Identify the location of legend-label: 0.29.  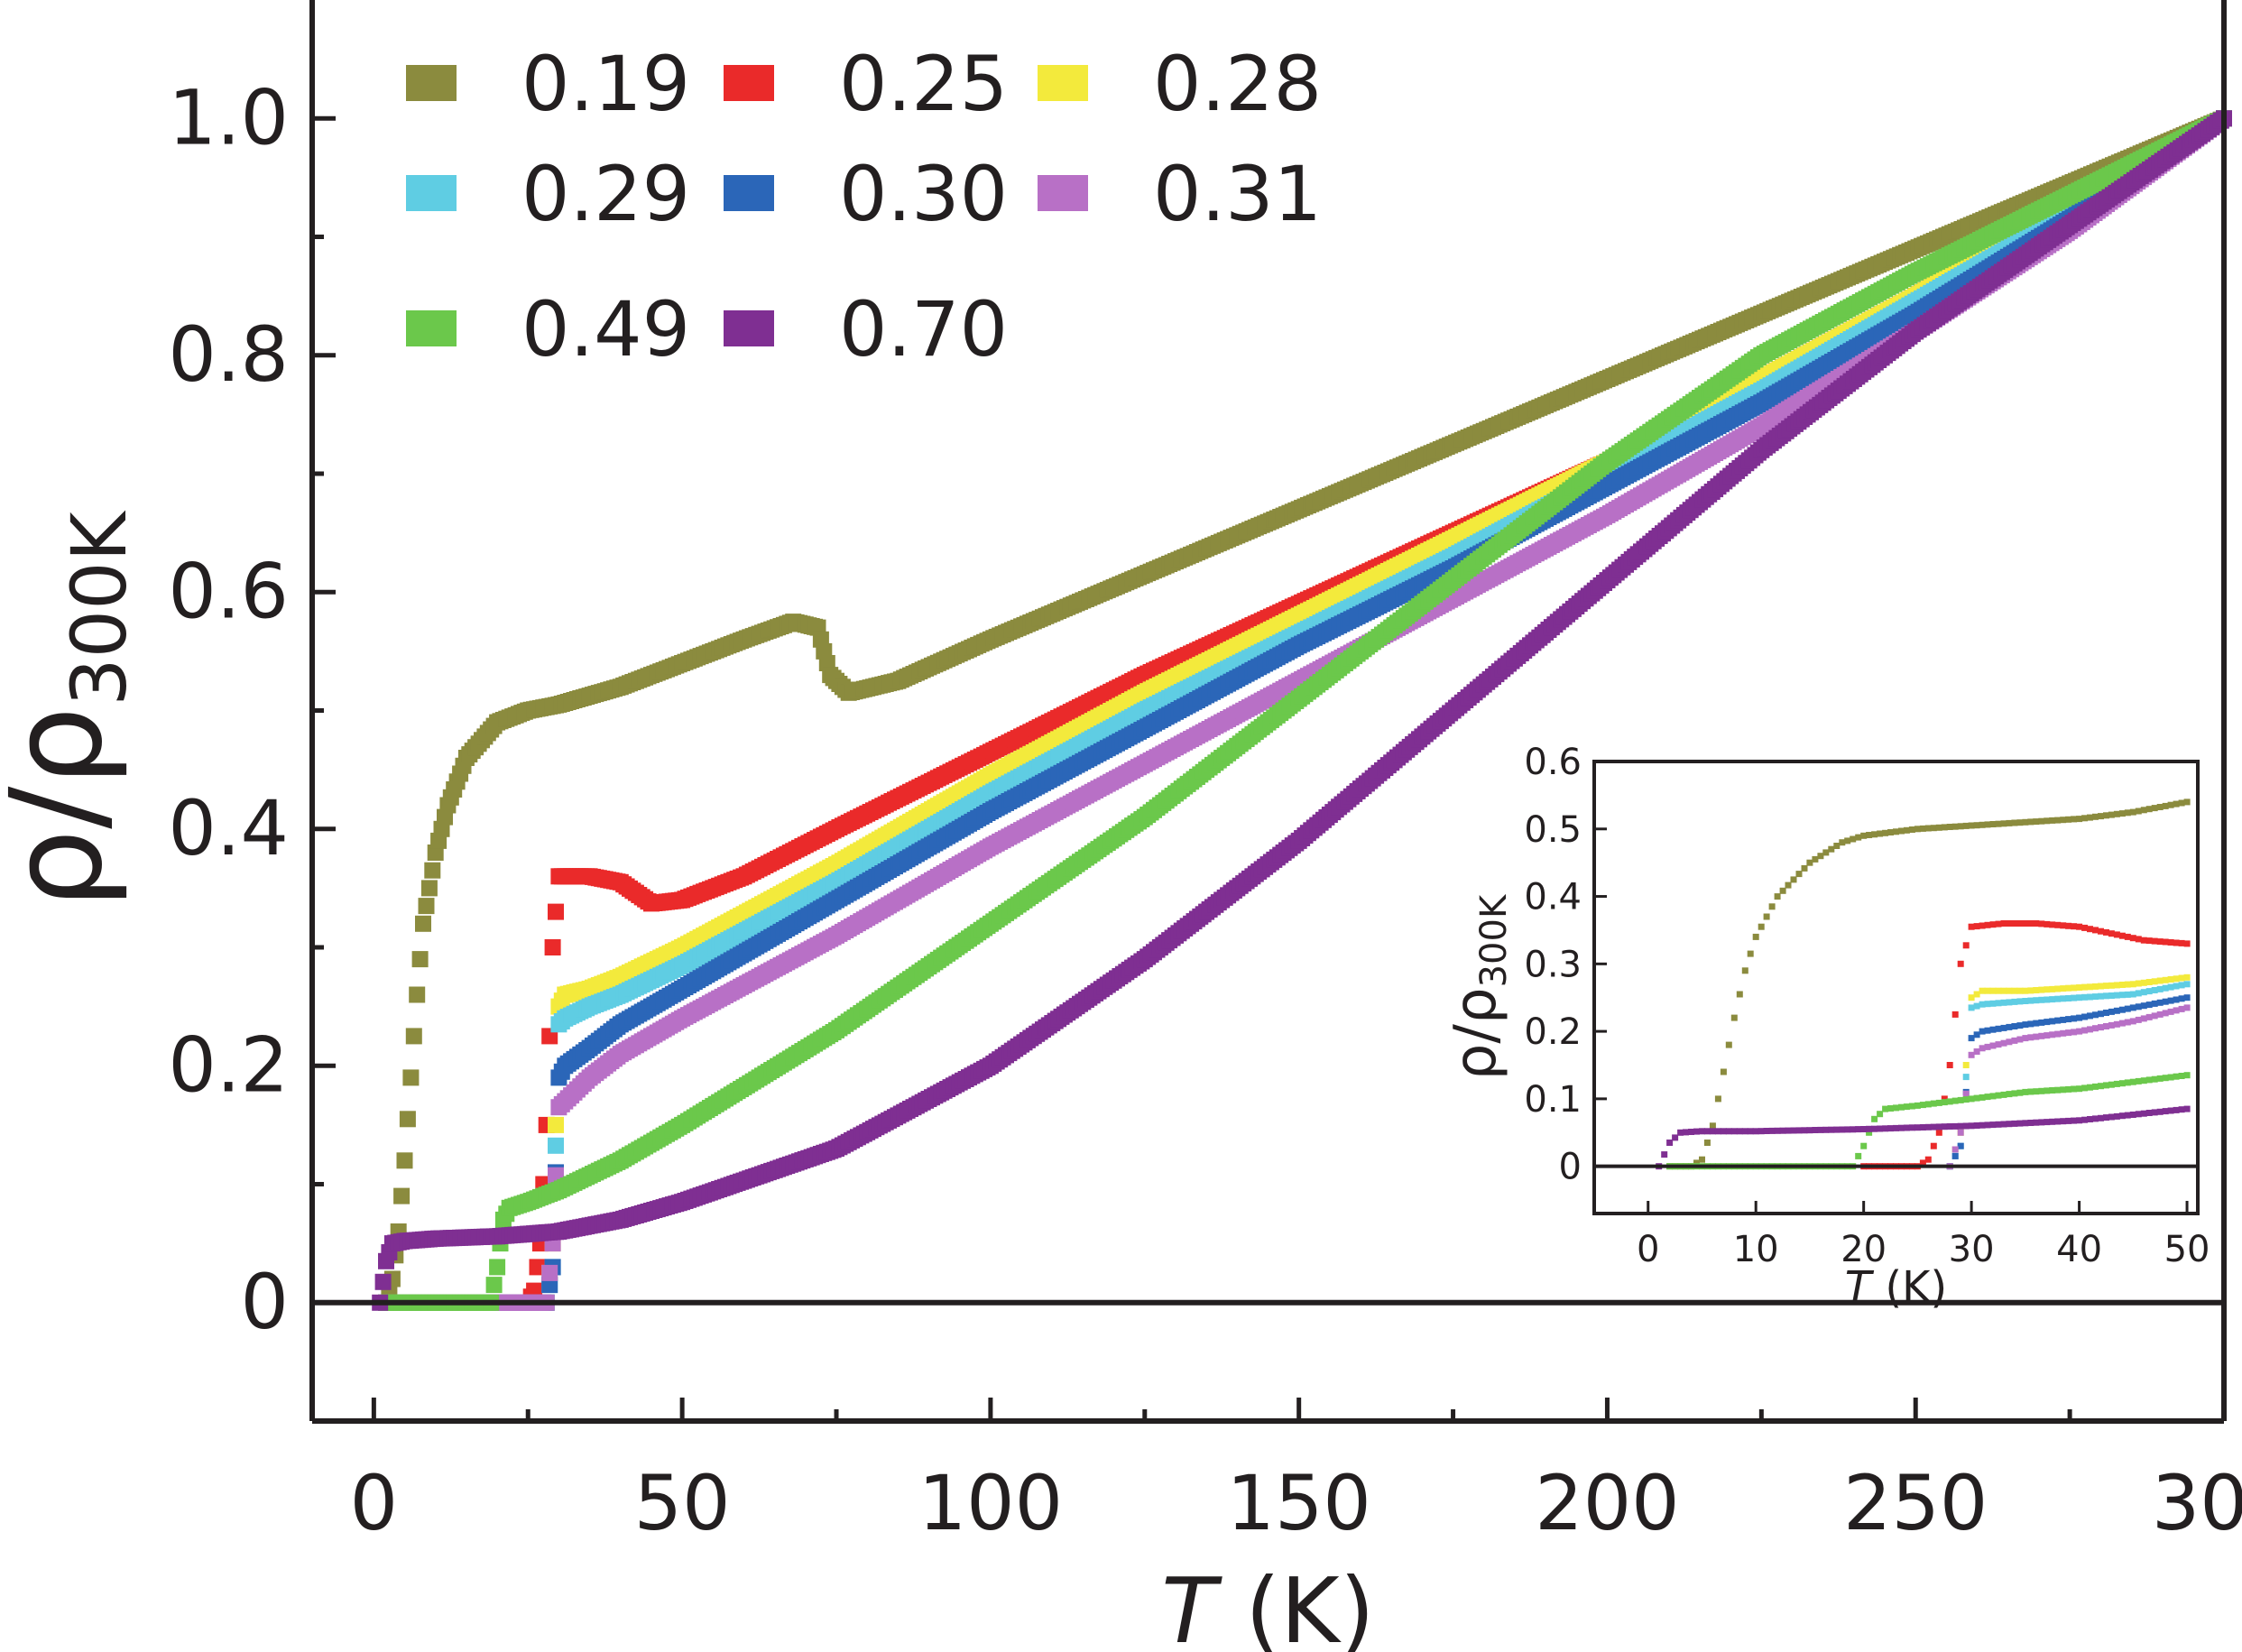
(606, 194).